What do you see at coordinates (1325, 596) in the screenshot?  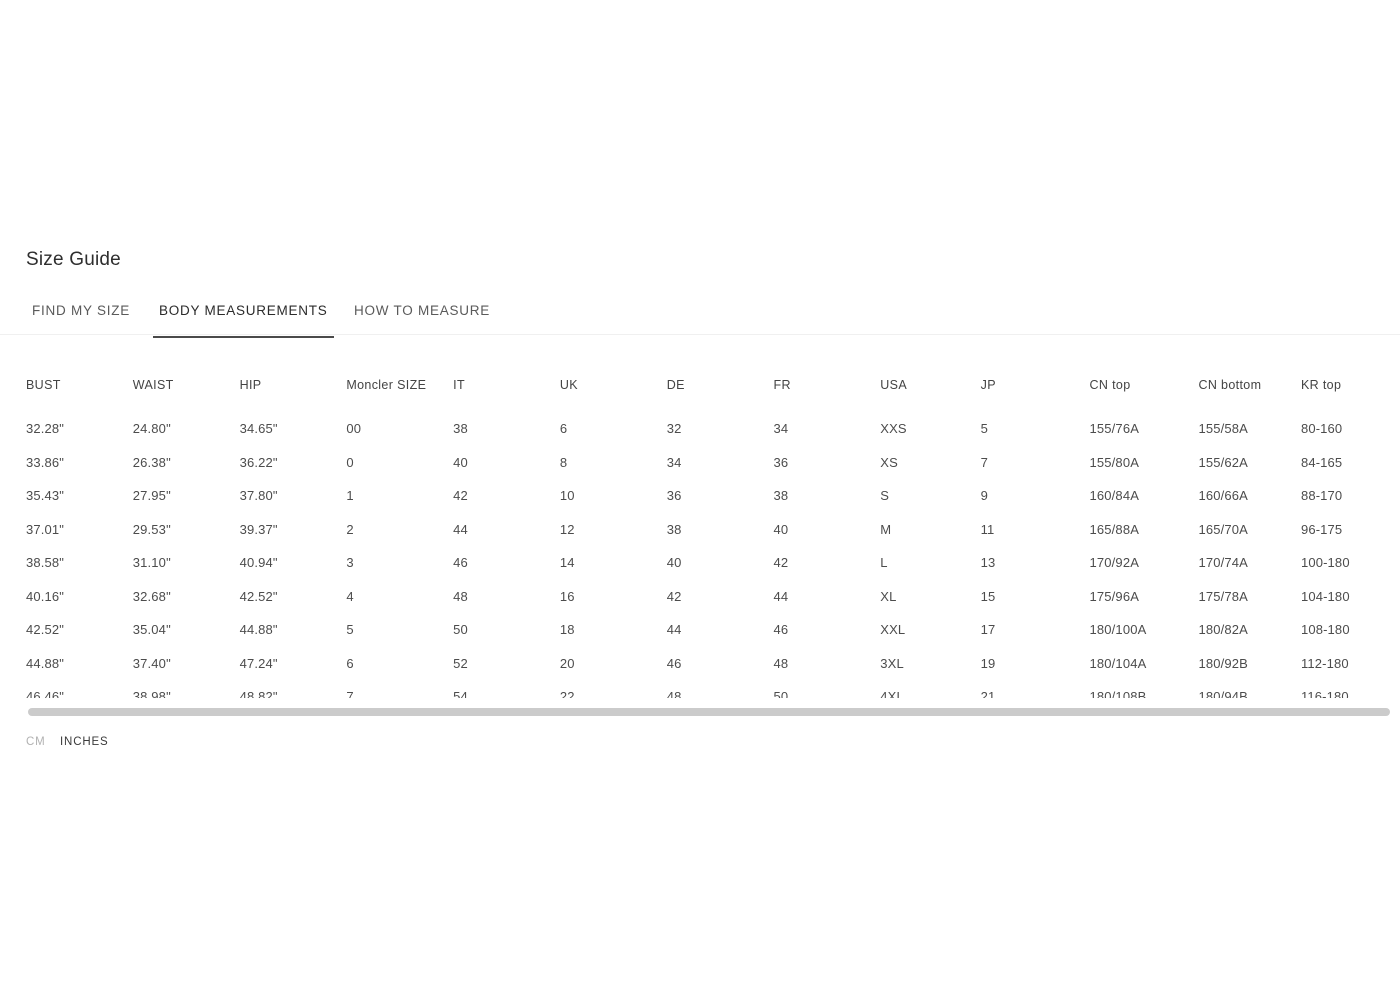 I see `table-cell: 104-180` at bounding box center [1325, 596].